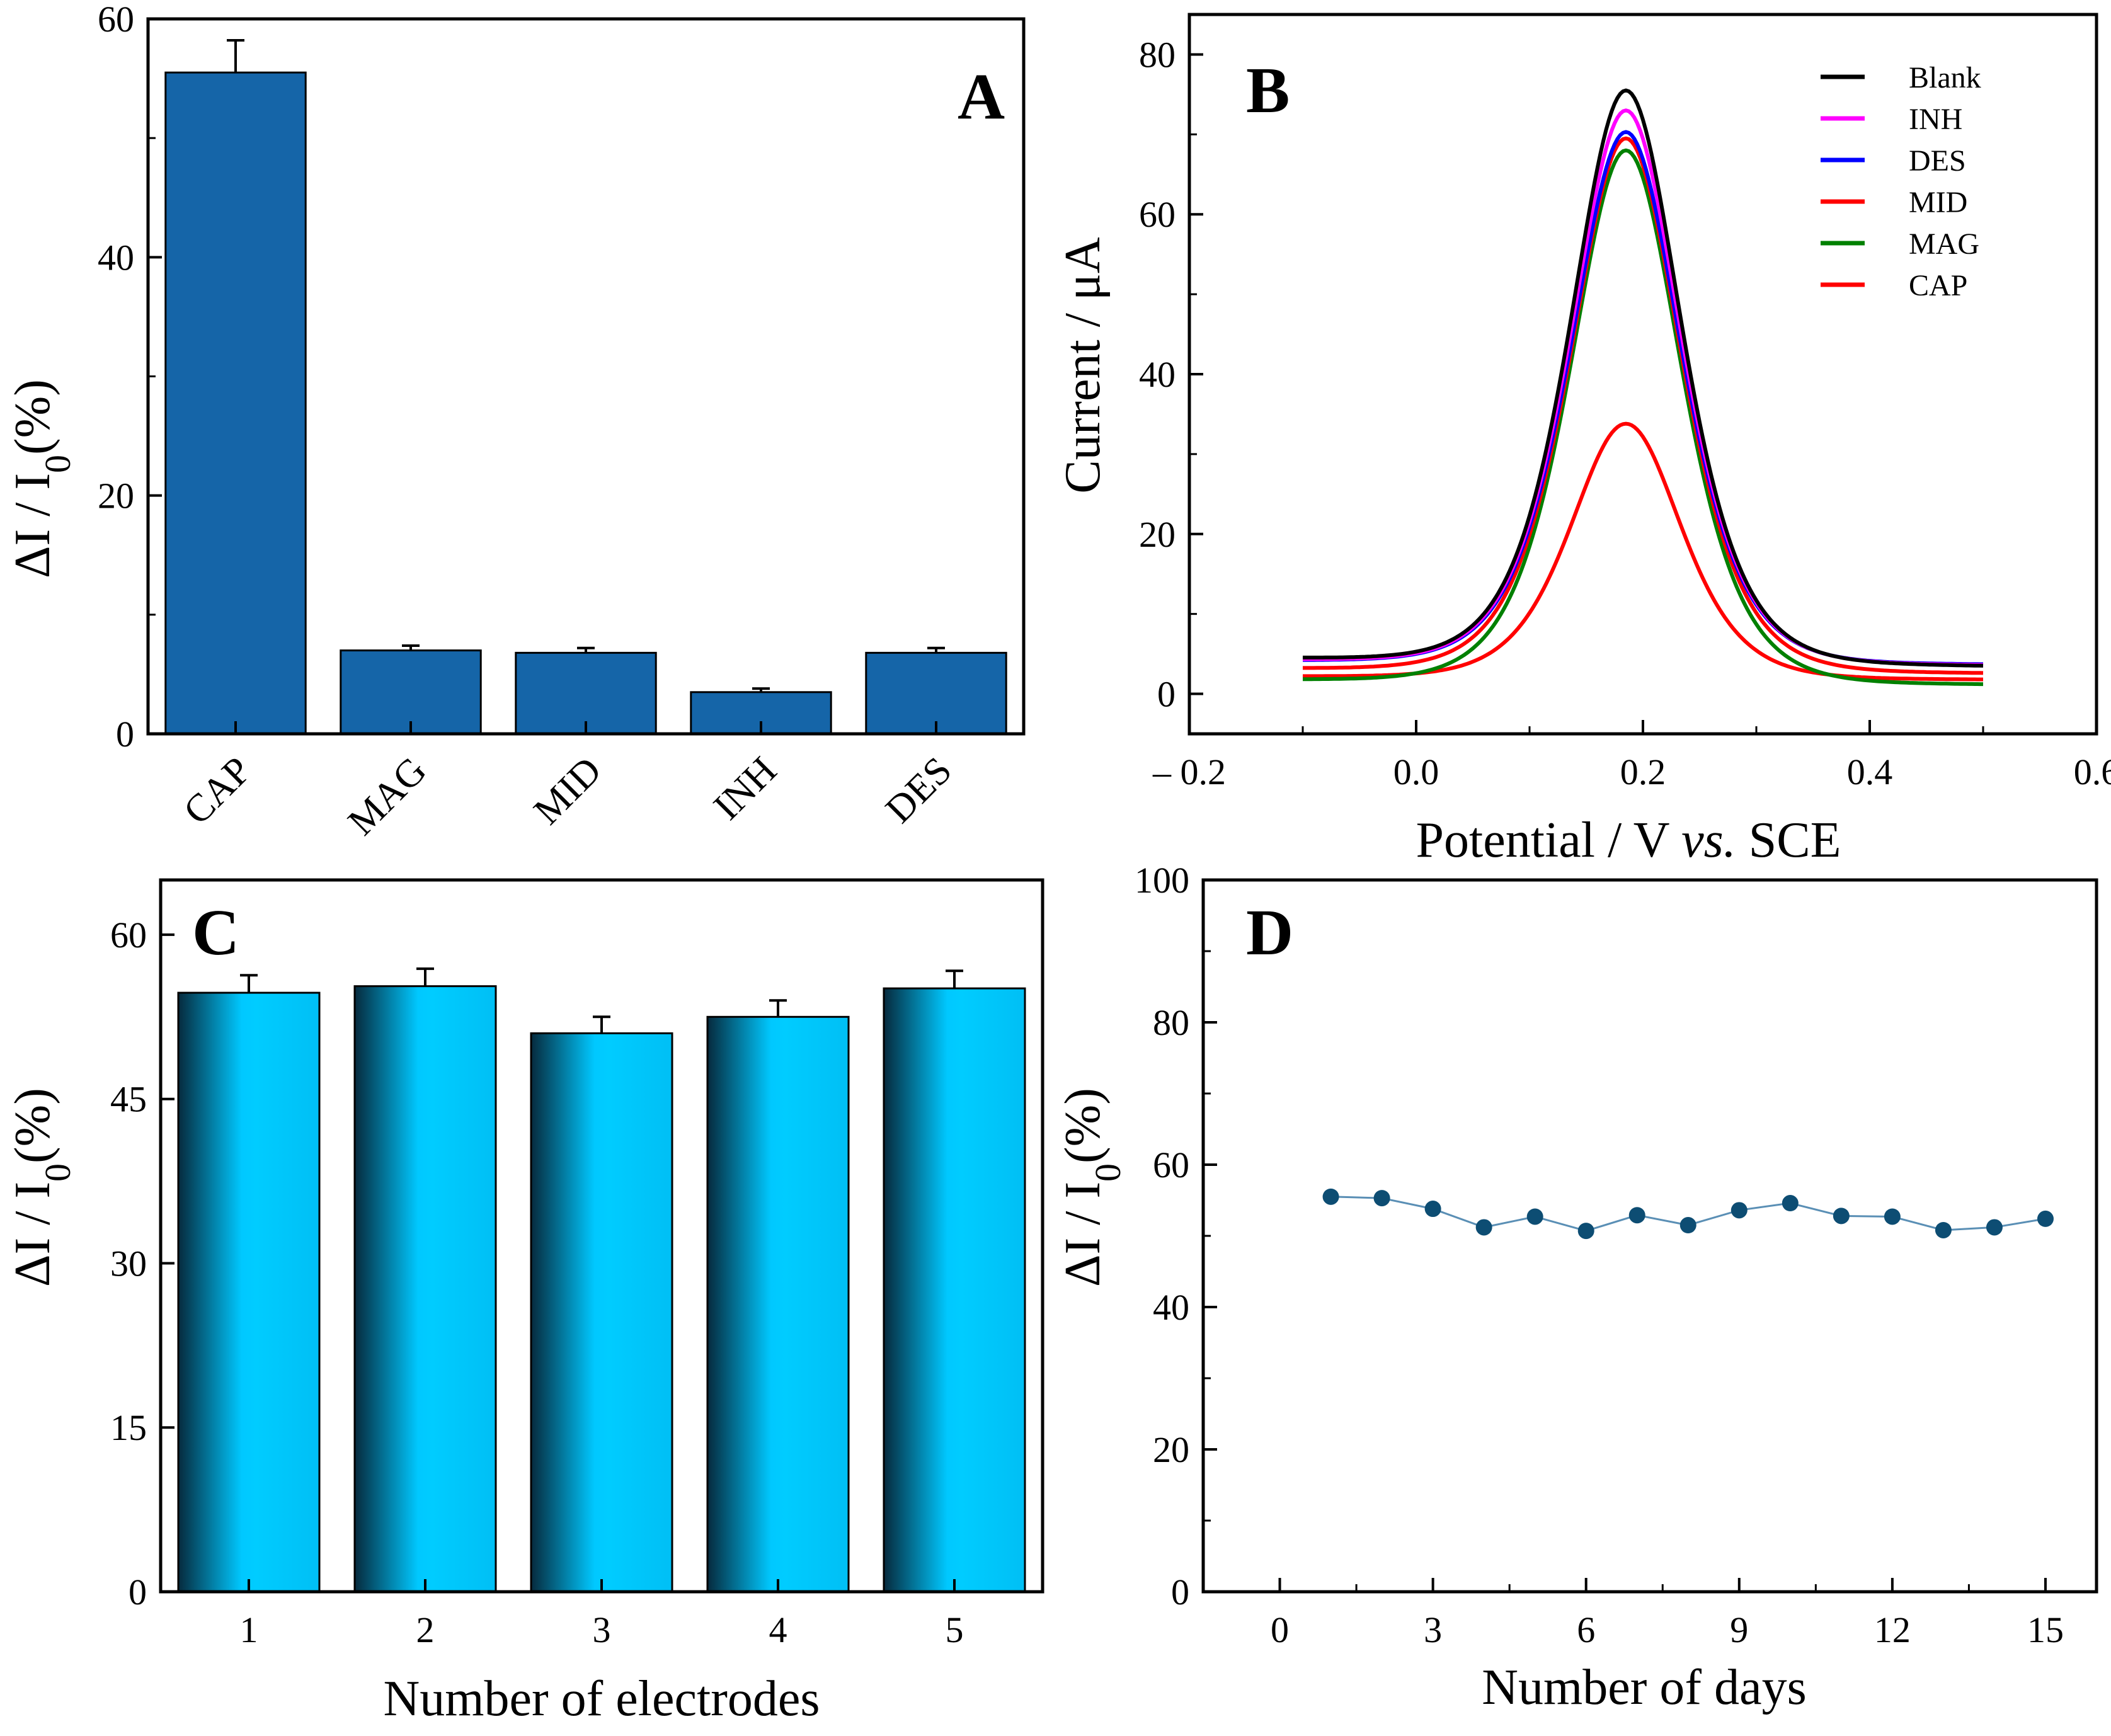 The height and width of the screenshot is (1736, 2111). Describe the element at coordinates (1944, 244) in the screenshot. I see `panel-b-legend-label: MAG` at that location.